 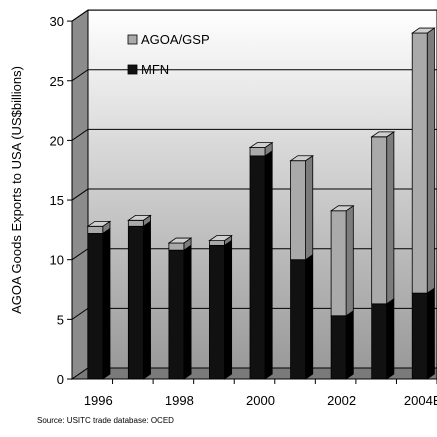 I want to click on legend-label: MFN, so click(x=155, y=69).